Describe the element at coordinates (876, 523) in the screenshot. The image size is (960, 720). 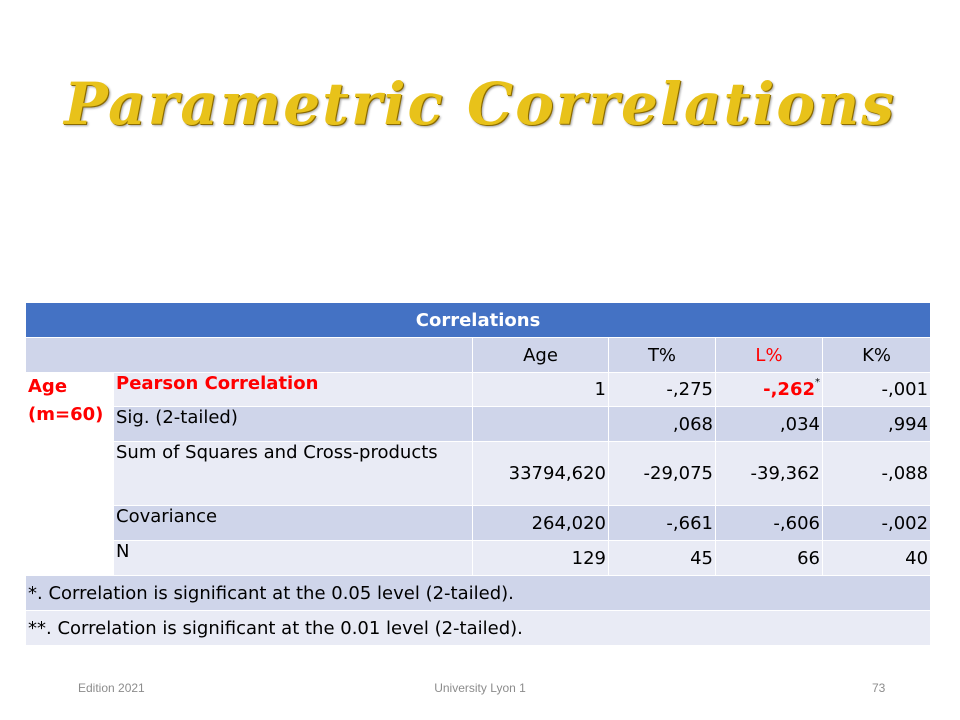
I see `cell-value: -,002` at that location.